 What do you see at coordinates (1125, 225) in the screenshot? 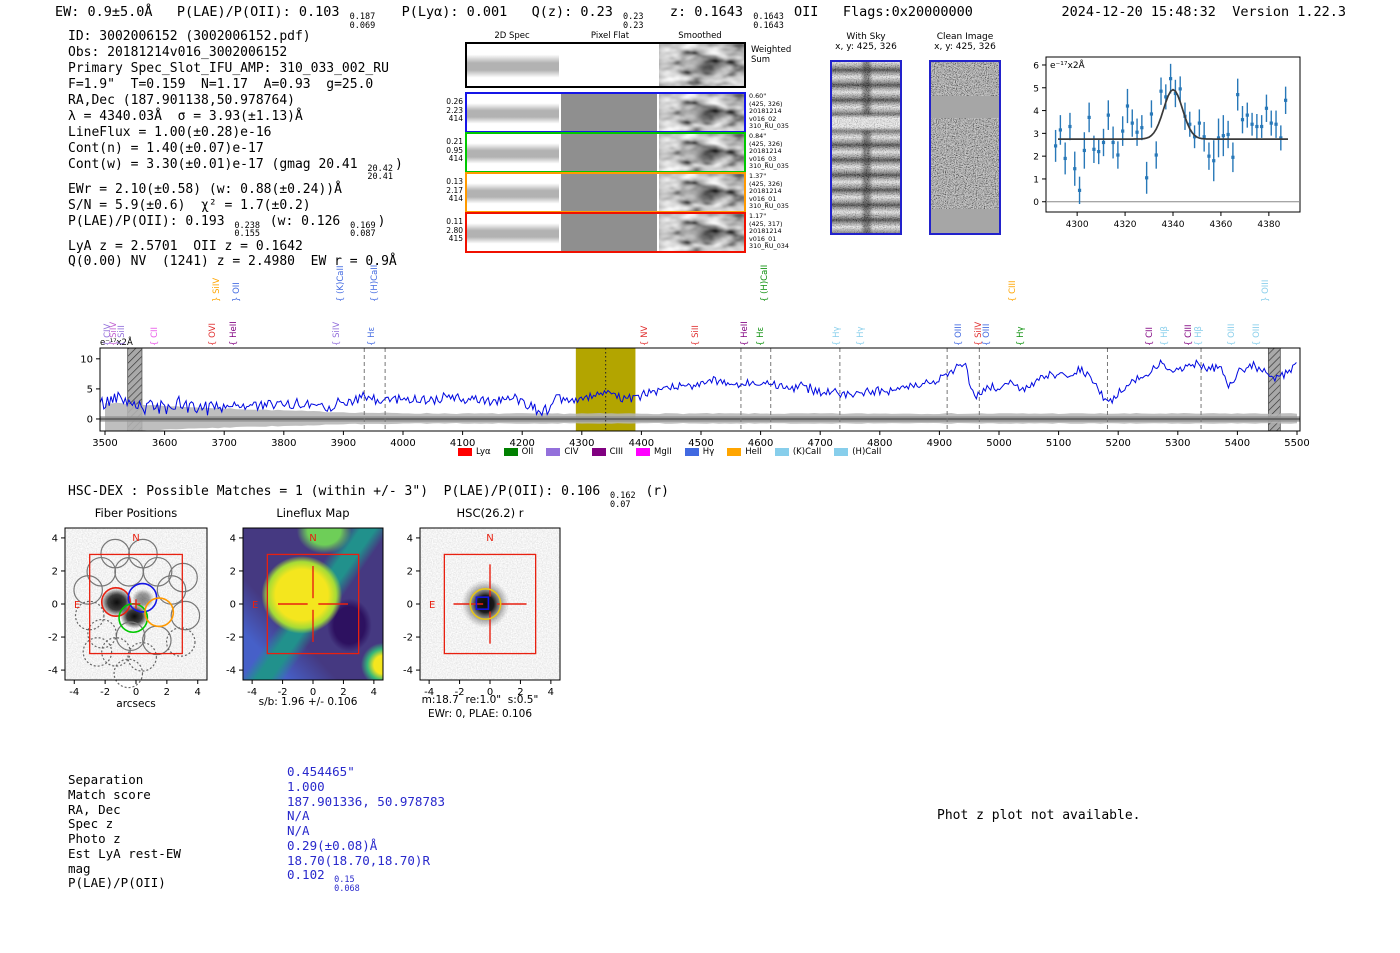
I see `svg-text: 4320` at bounding box center [1125, 225].